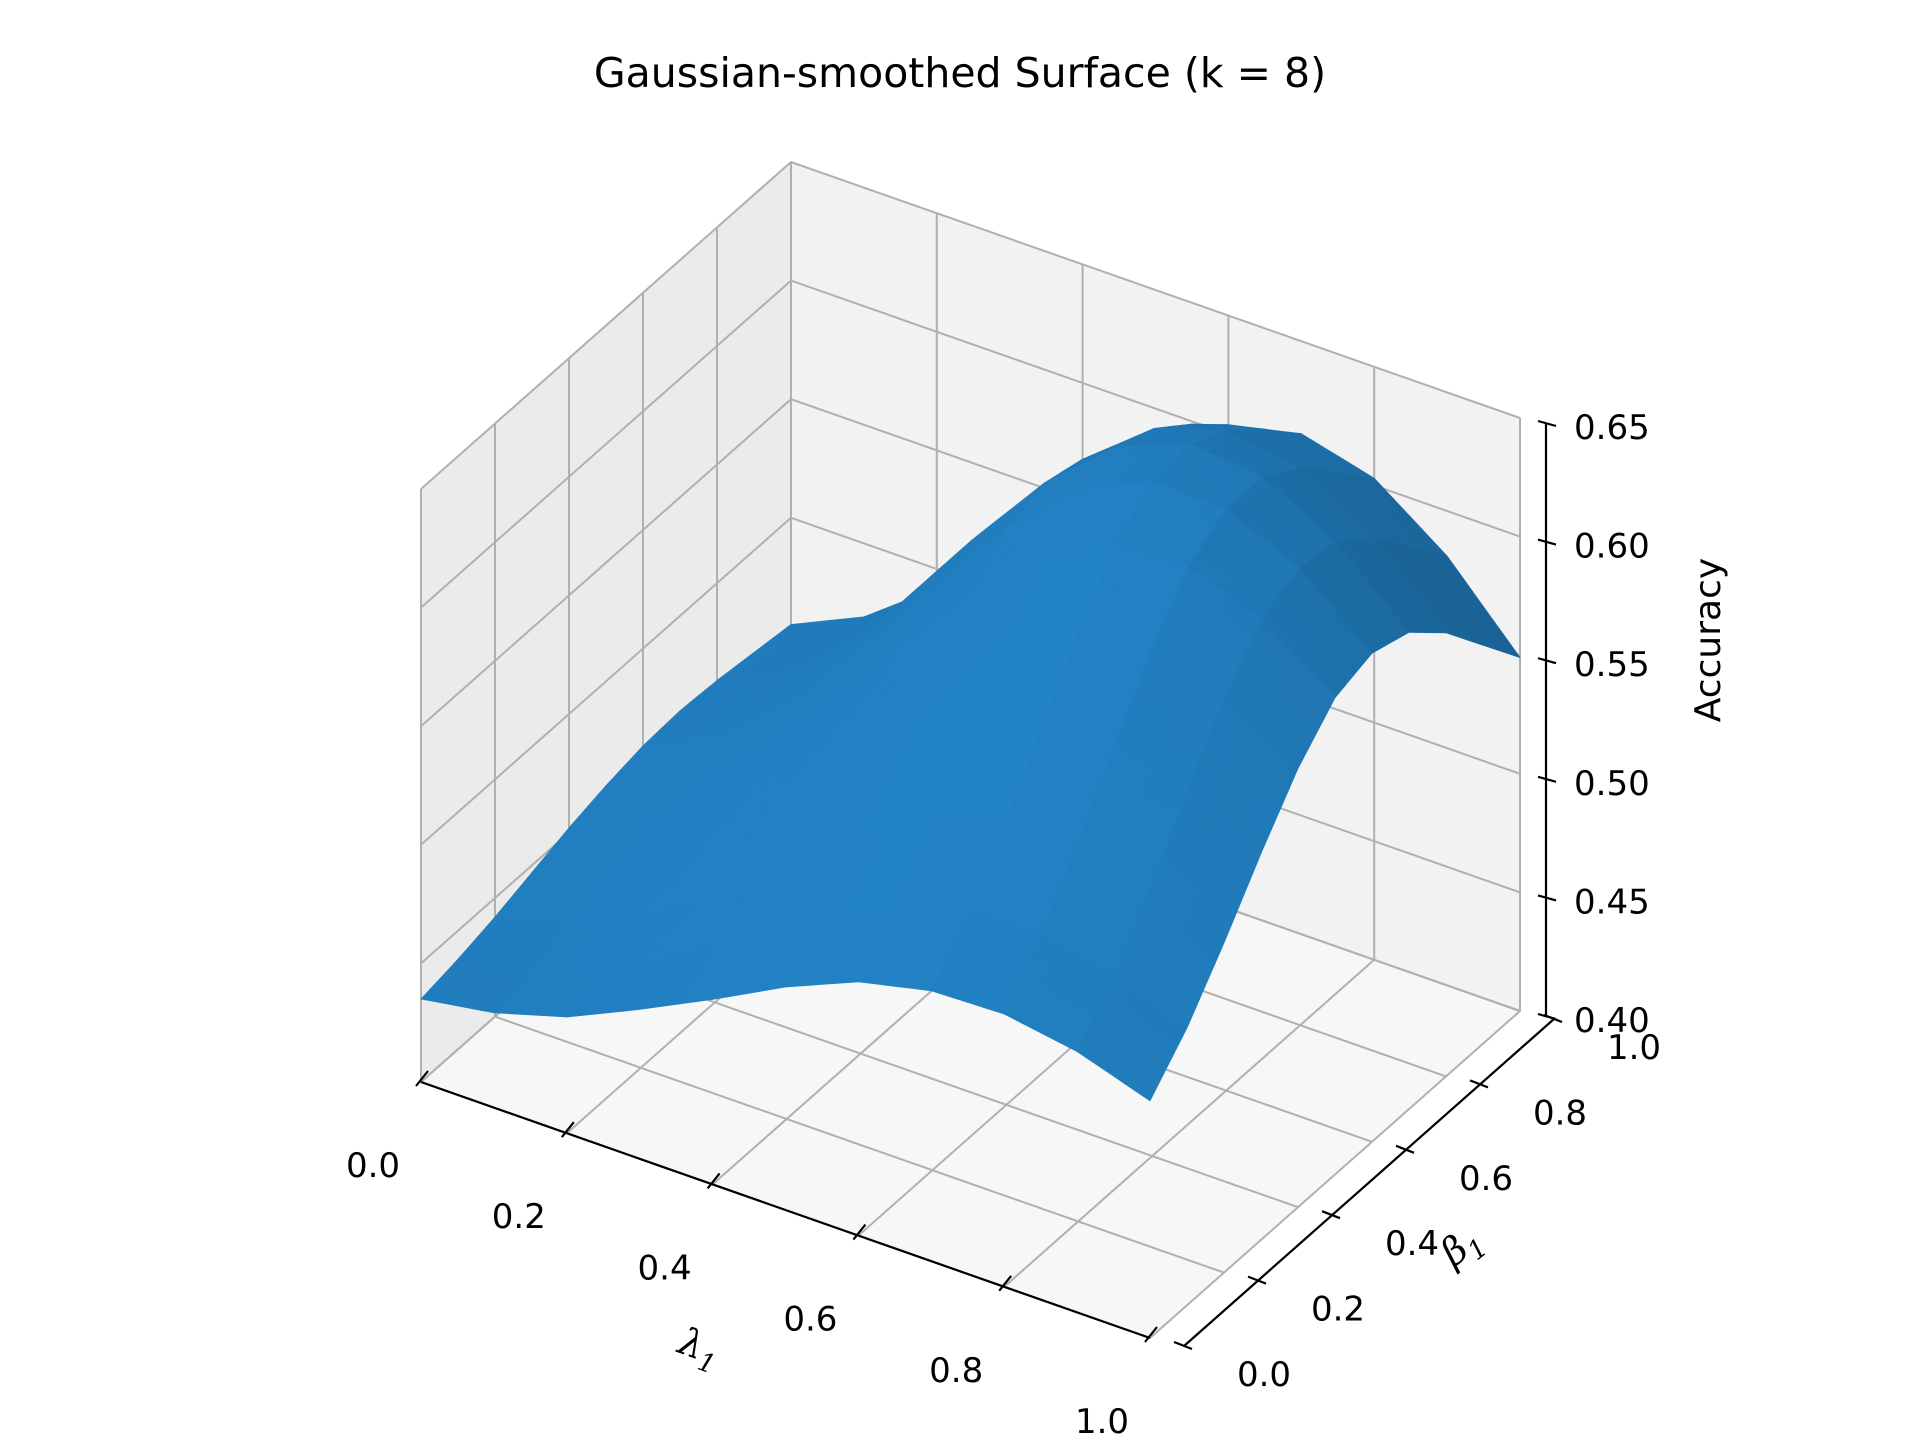  Describe the element at coordinates (1486, 1179) in the screenshot. I see `y-tick-label: 0.6` at that location.